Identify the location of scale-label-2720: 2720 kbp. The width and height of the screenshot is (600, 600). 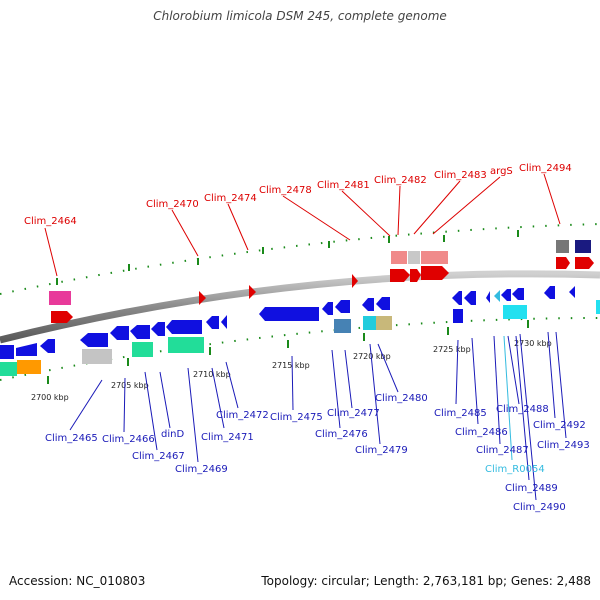
(372, 356).